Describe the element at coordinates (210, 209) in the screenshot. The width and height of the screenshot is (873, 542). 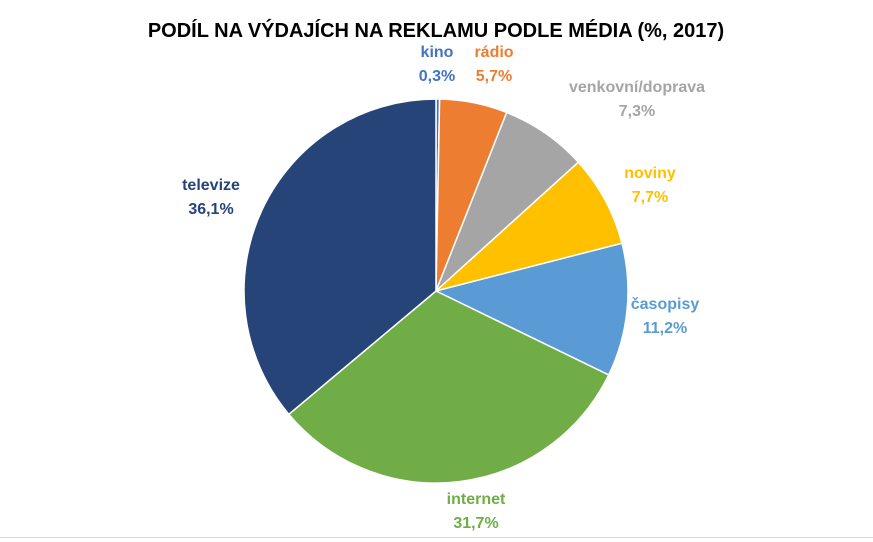
I see `slice-label-value: 36,1%` at that location.